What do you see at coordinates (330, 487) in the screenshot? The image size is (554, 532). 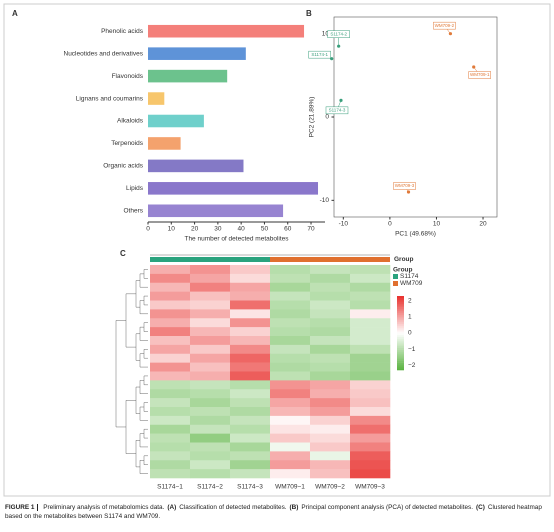 I see `column-label: WM709−2` at bounding box center [330, 487].